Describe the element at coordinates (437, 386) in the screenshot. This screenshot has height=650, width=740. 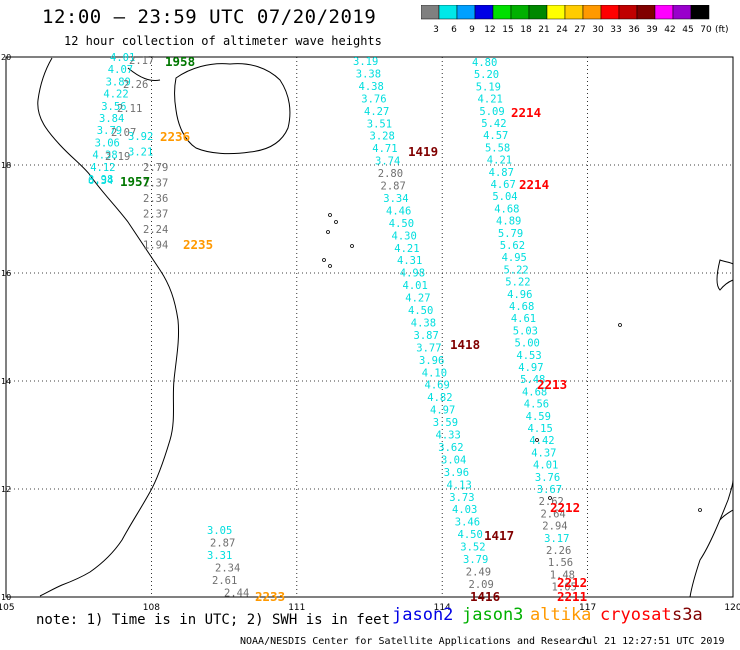
I see `swh-value: 4.69` at that location.